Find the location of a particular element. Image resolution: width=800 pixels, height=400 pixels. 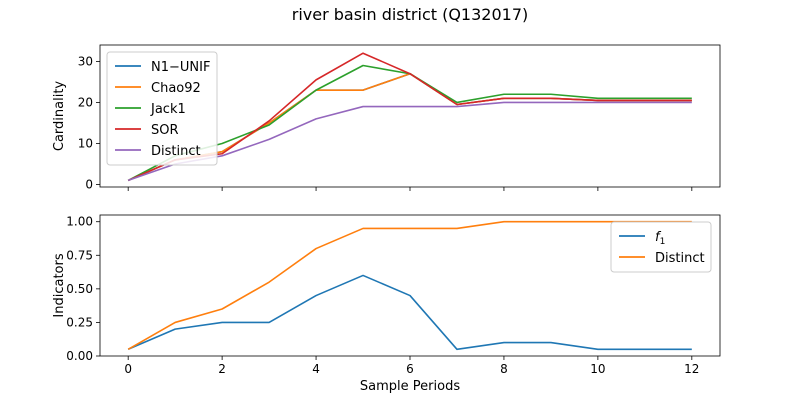

cardinality-y-tick-label: 30 is located at coordinates (85, 61).